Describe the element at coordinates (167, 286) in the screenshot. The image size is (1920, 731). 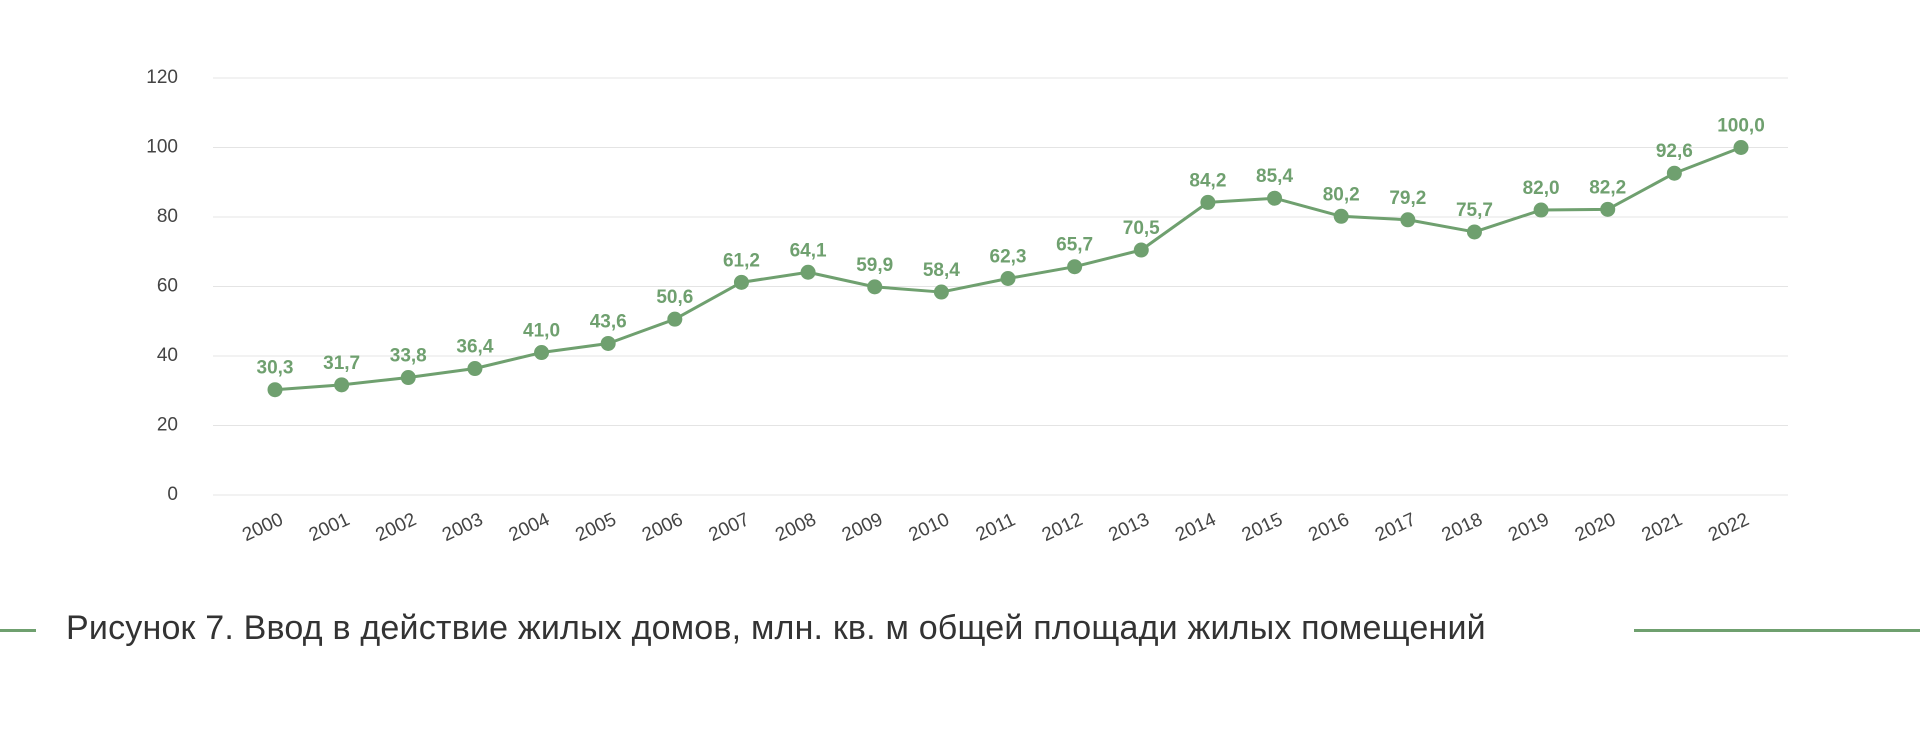
I see `y-tick-label: 60` at that location.